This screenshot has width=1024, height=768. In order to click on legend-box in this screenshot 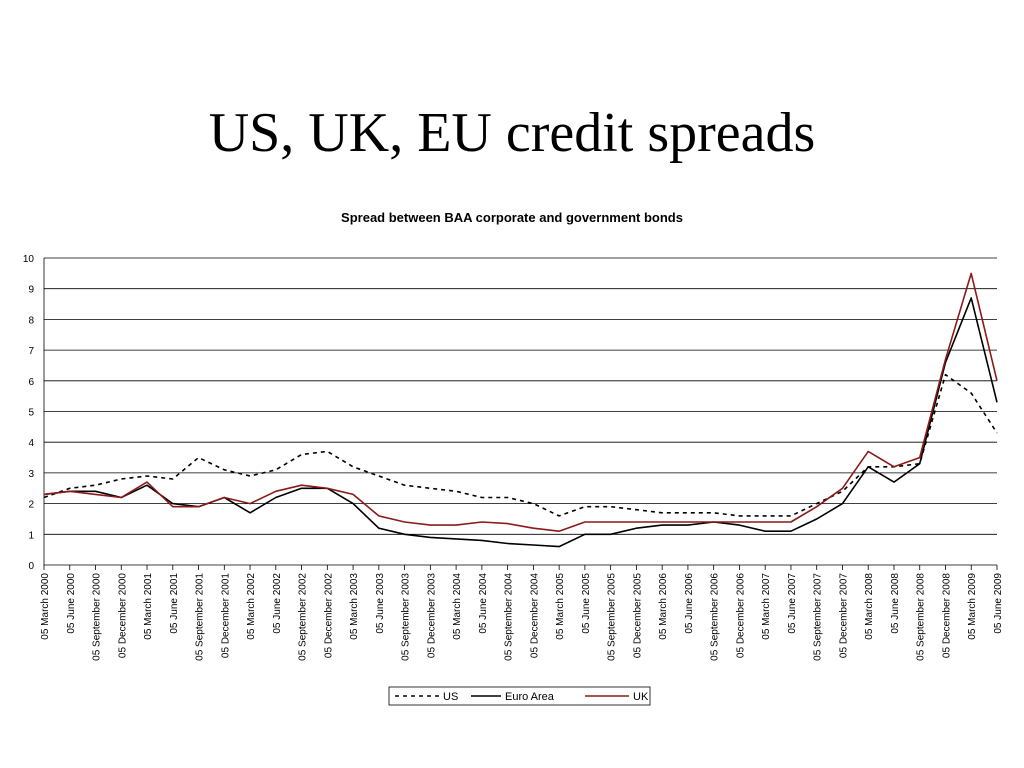, I will do `click(519, 696)`.